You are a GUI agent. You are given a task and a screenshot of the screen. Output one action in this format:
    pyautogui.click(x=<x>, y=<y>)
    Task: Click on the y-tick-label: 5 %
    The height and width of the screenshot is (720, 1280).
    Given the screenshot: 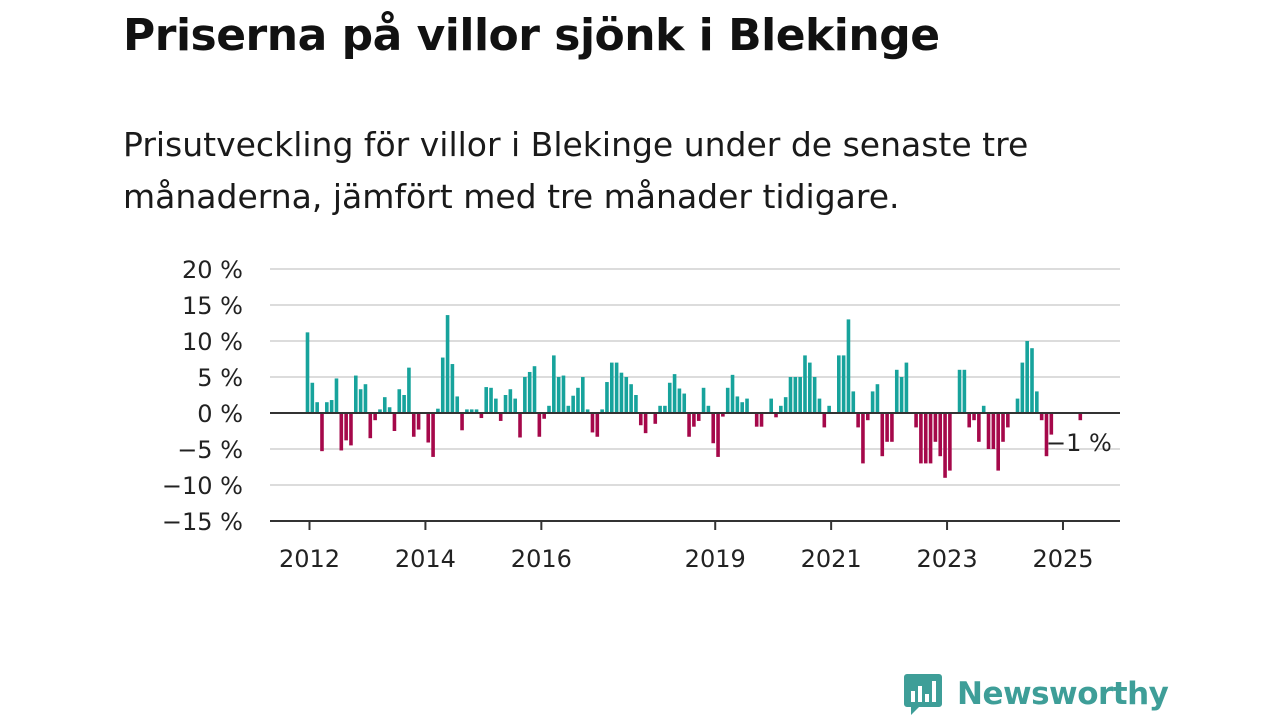 What is the action you would take?
    pyautogui.click(x=220, y=378)
    